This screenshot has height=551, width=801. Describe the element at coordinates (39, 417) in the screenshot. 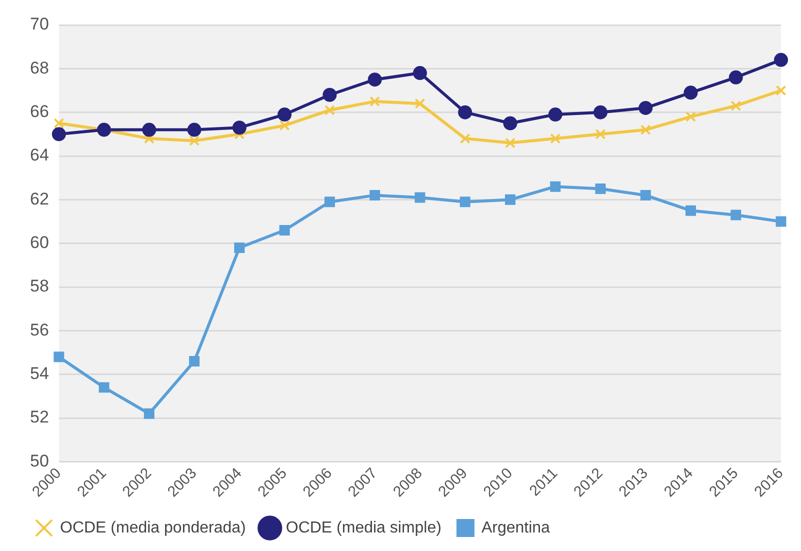

I see `y-tick-label: 52` at that location.